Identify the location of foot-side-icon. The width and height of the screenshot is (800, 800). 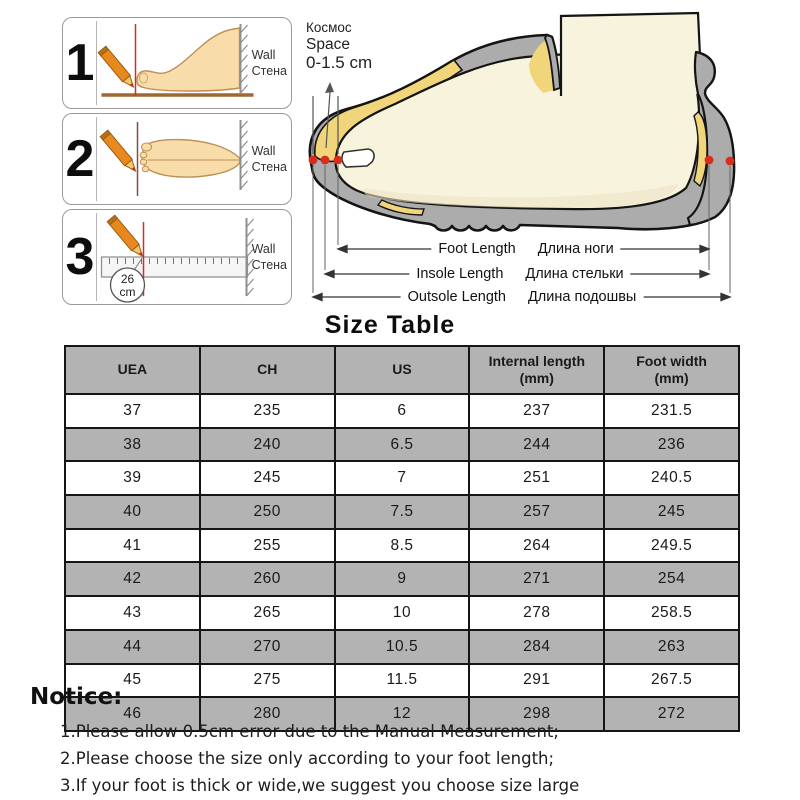
(188, 59).